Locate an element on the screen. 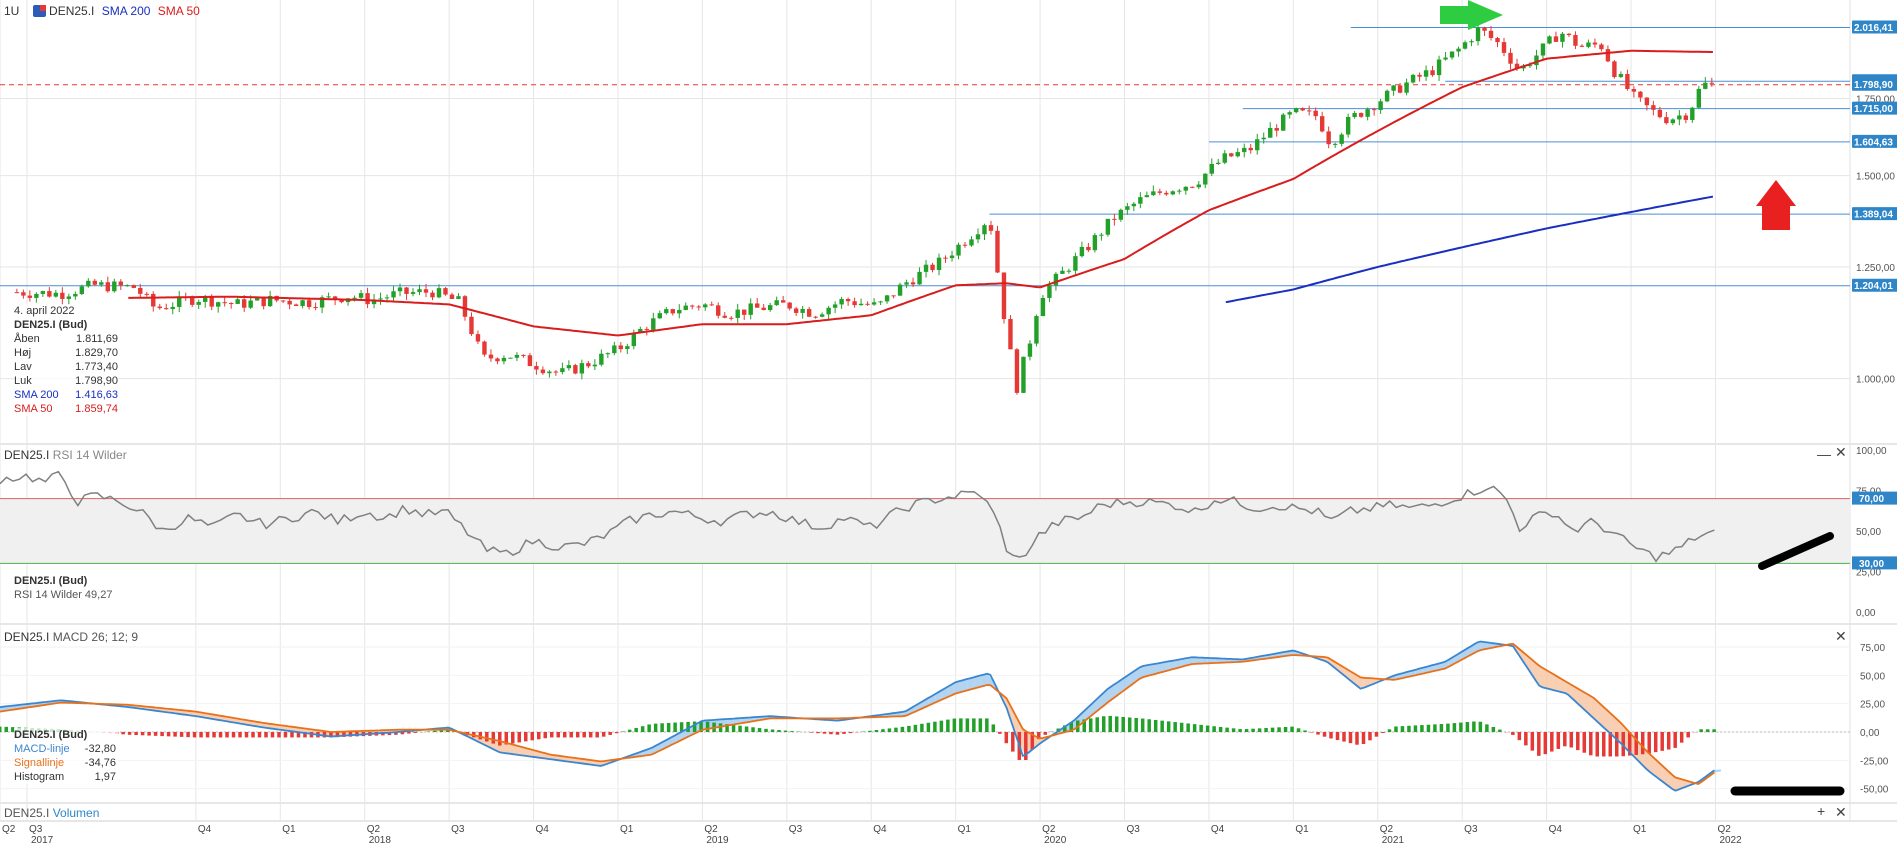  rsi-minimize-button: — is located at coordinates (1824, 454).